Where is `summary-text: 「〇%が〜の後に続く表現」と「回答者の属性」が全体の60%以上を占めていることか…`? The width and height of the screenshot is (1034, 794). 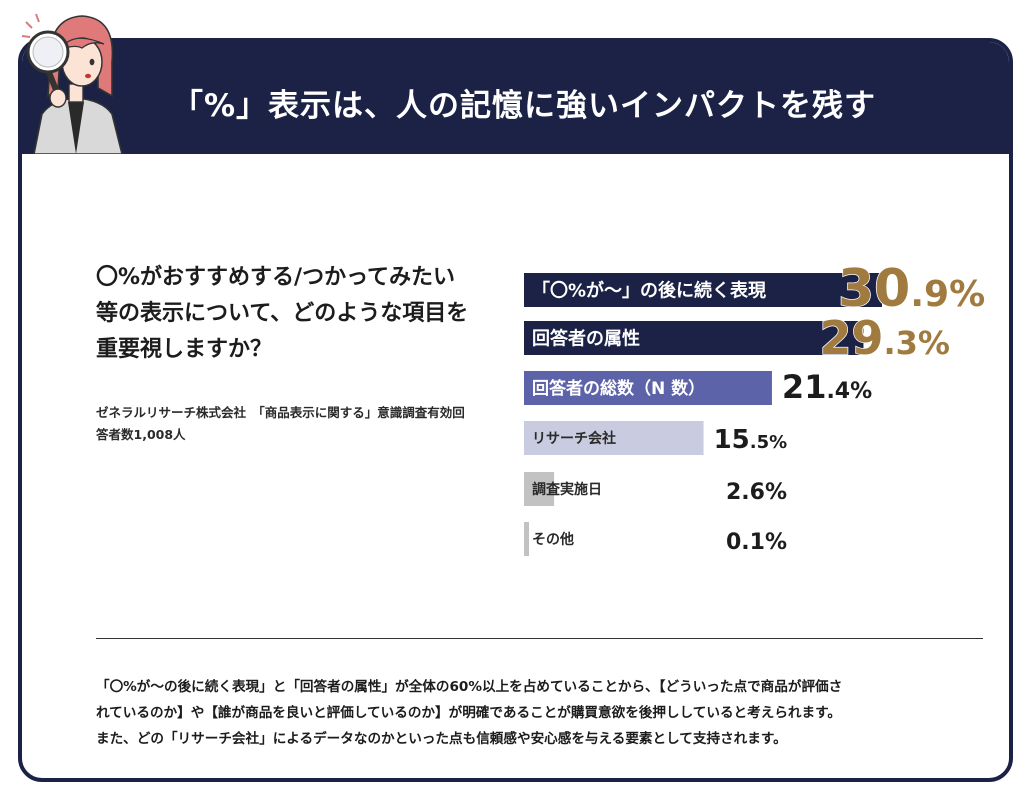
summary-text: 「〇%が〜の後に続く表現」と「回答者の属性」が全体の60%以上を占めていることか… is located at coordinates (546, 713).